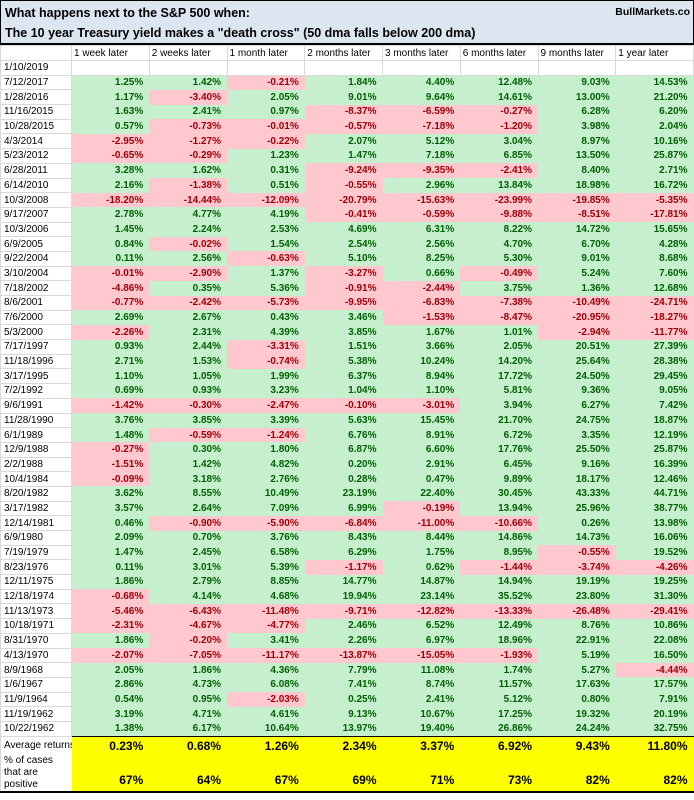  What do you see at coordinates (421, 391) in the screenshot?
I see `value-cell: 1.10%` at bounding box center [421, 391].